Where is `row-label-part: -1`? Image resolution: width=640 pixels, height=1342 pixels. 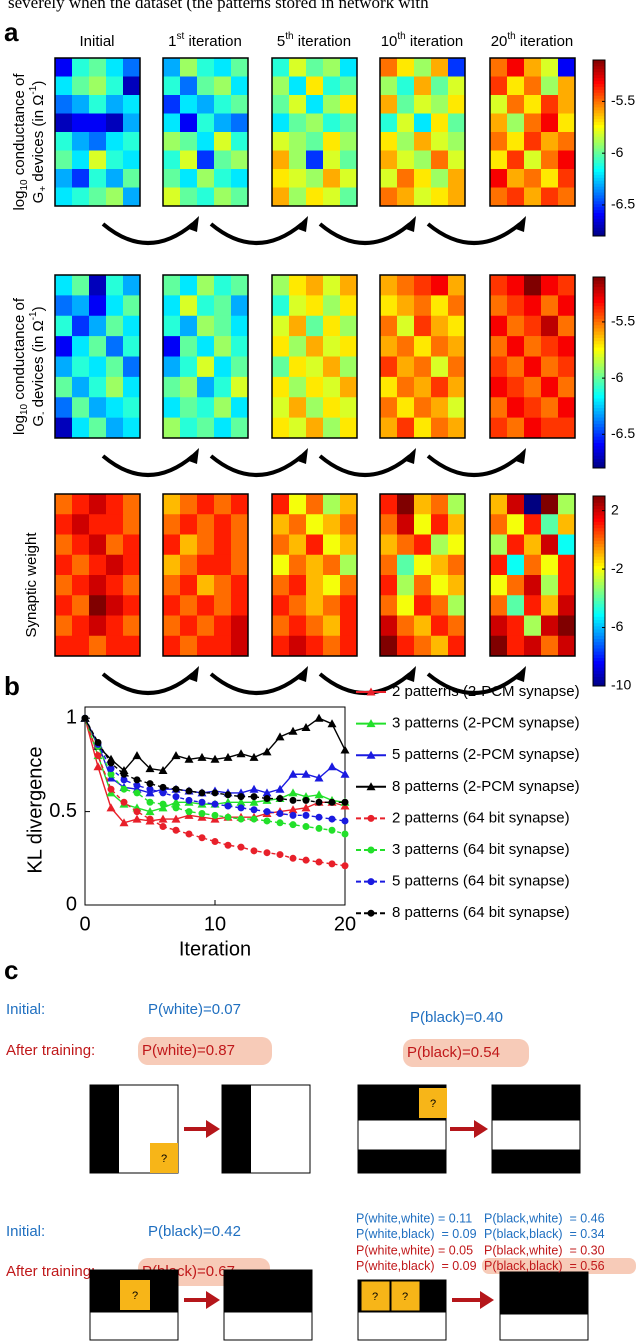 row-label-part: -1 is located at coordinates (33, 89).